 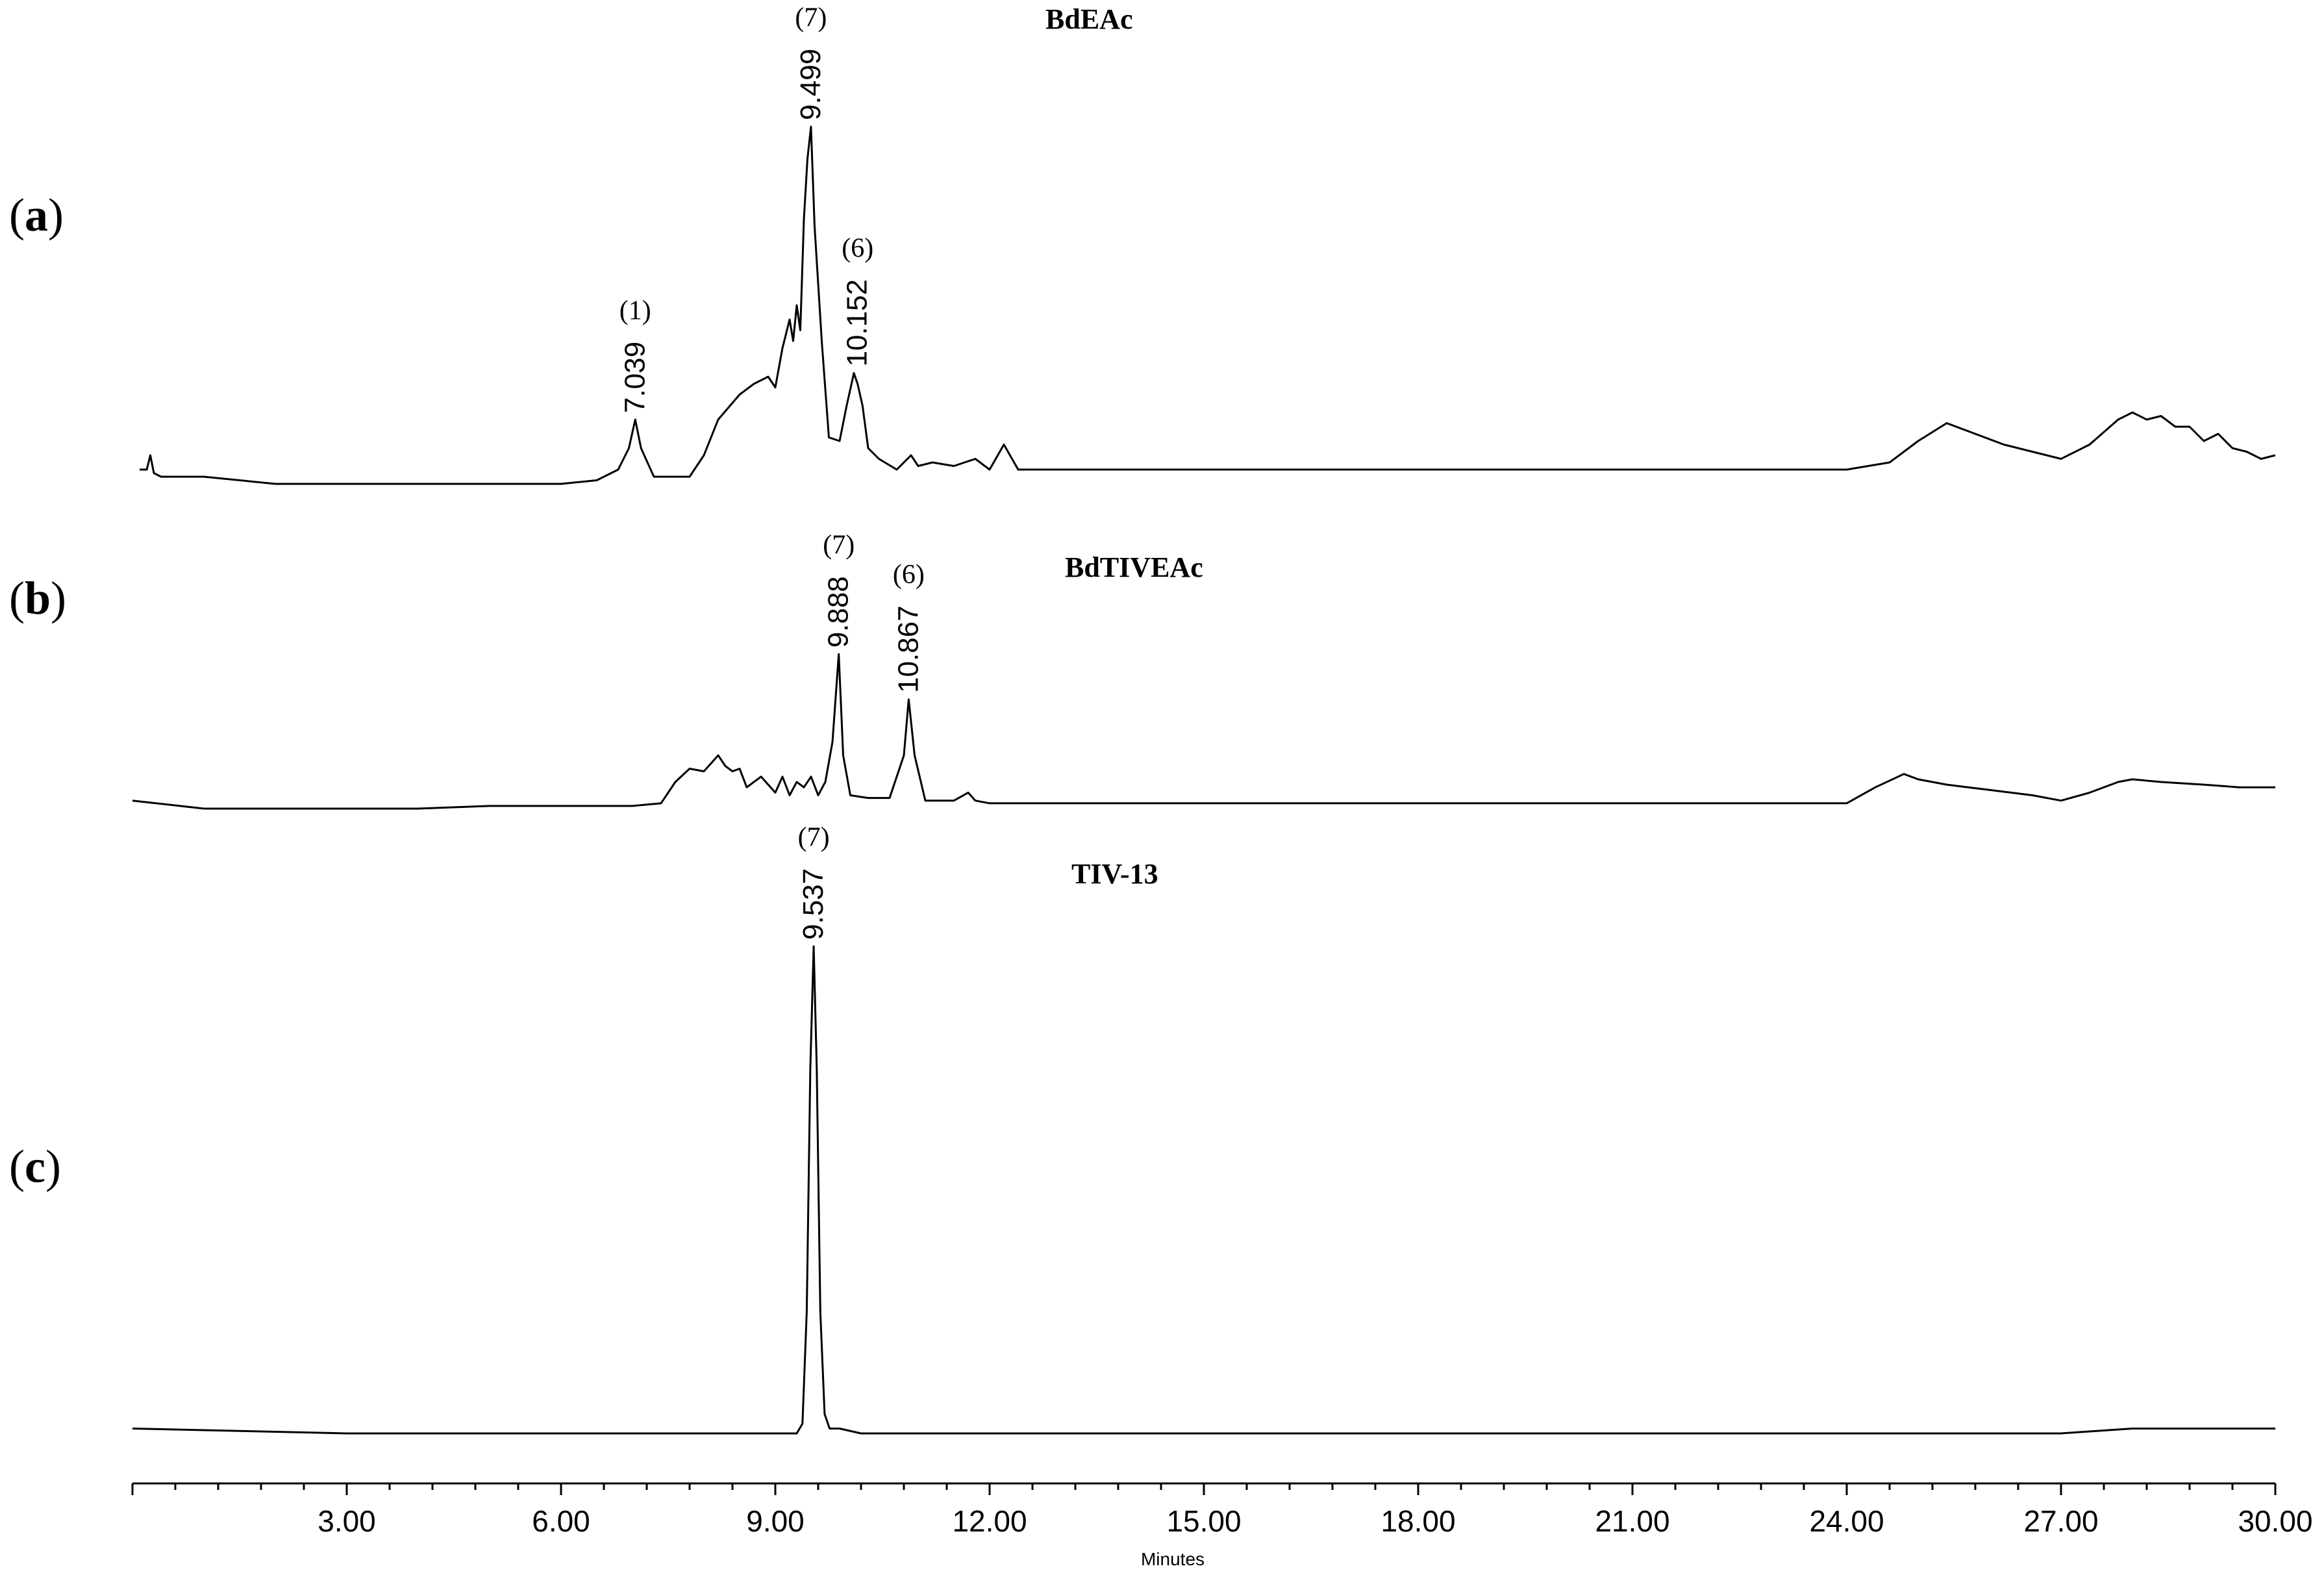 I want to click on peak-rt-label-a-0: 7.039, so click(x=635, y=378).